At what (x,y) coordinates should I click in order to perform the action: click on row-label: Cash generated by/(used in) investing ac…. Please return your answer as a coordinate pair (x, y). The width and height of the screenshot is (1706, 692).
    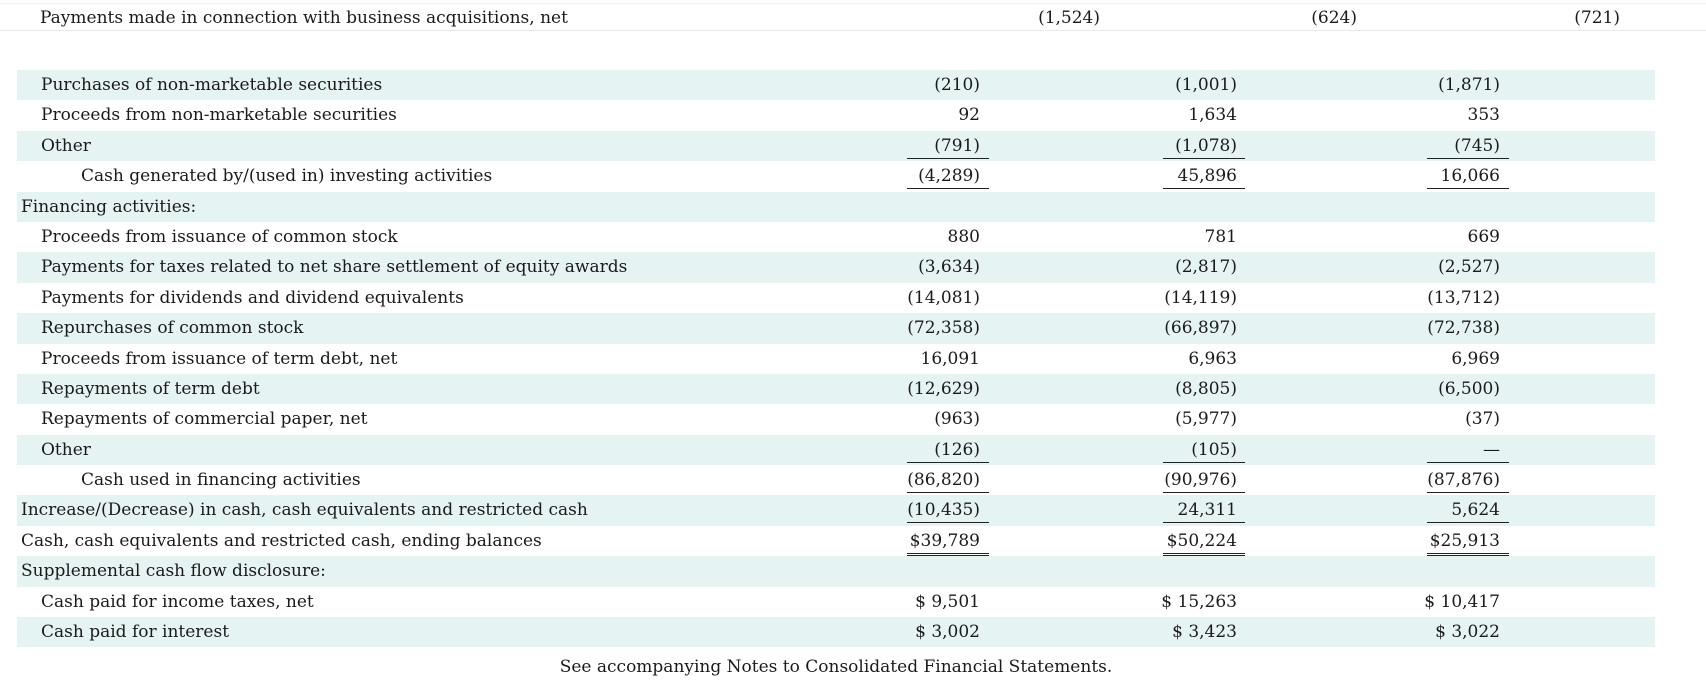
    Looking at the image, I should click on (287, 176).